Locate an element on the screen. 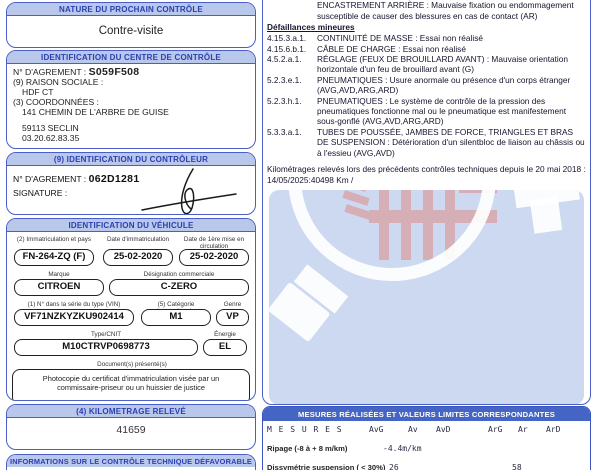 This screenshot has width=600, height=470. controller-agrement-line: N° D'AGREMENT : 062D1281 is located at coordinates (131, 179).